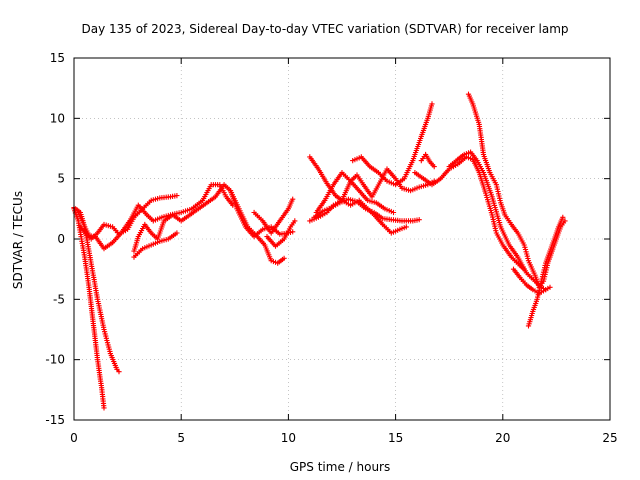  I want to click on series-line, so click(98, 292).